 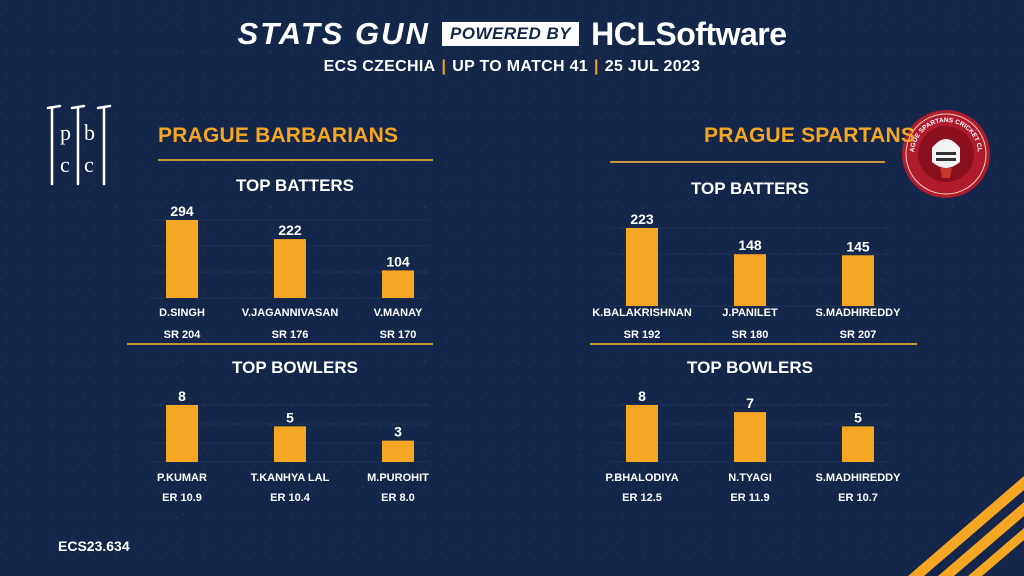 What do you see at coordinates (295, 367) in the screenshot?
I see `top-bowlers-title-left: TOP BOWLERS` at bounding box center [295, 367].